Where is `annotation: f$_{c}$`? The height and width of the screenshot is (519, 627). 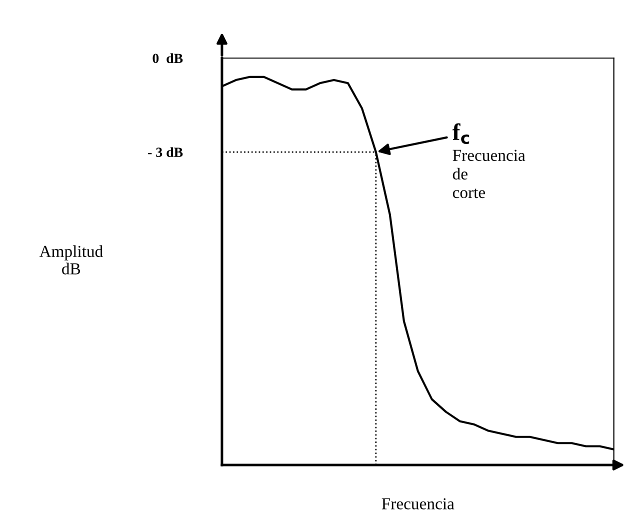
annotation: f$_{c}$ is located at coordinates (461, 133).